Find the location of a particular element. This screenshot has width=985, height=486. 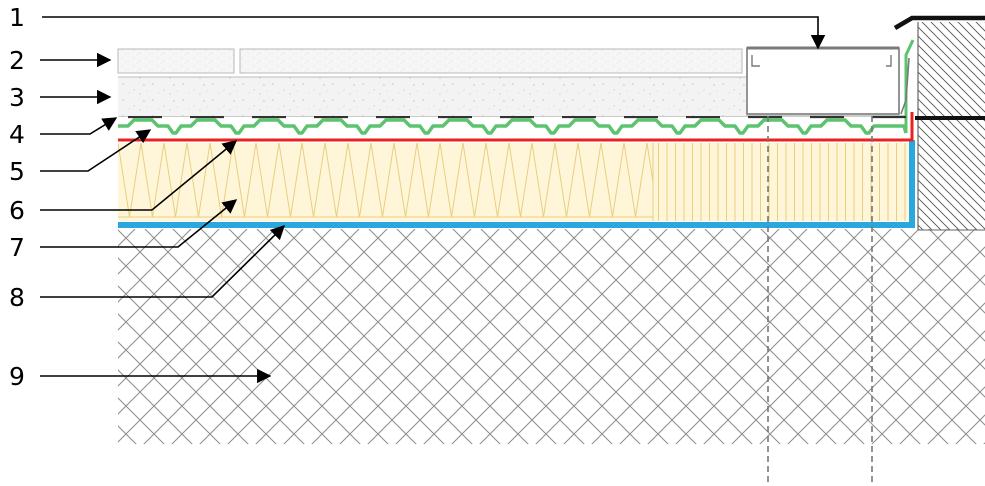

callout-5: 5 is located at coordinates (17, 171).